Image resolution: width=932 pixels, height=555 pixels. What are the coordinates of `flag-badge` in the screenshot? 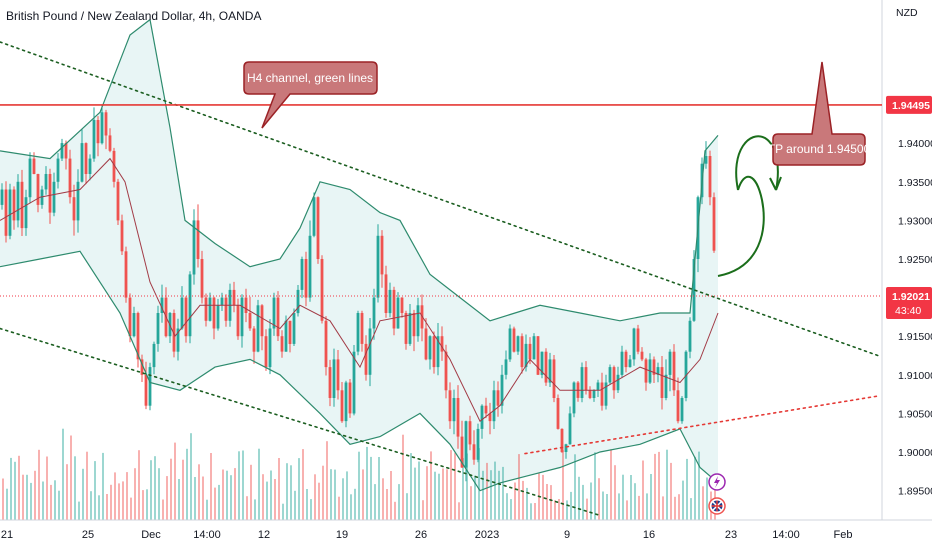 It's located at (717, 506).